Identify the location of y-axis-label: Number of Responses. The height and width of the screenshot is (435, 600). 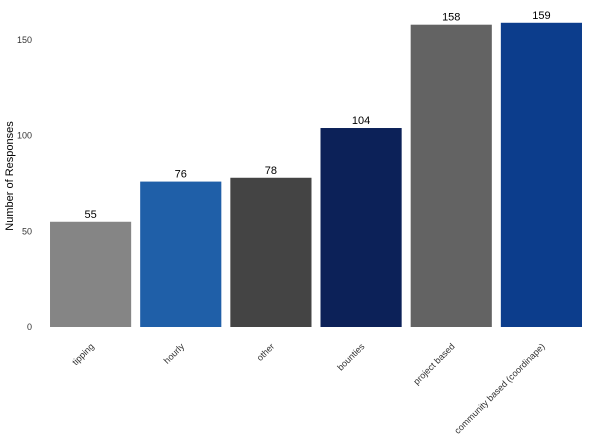
(10, 176).